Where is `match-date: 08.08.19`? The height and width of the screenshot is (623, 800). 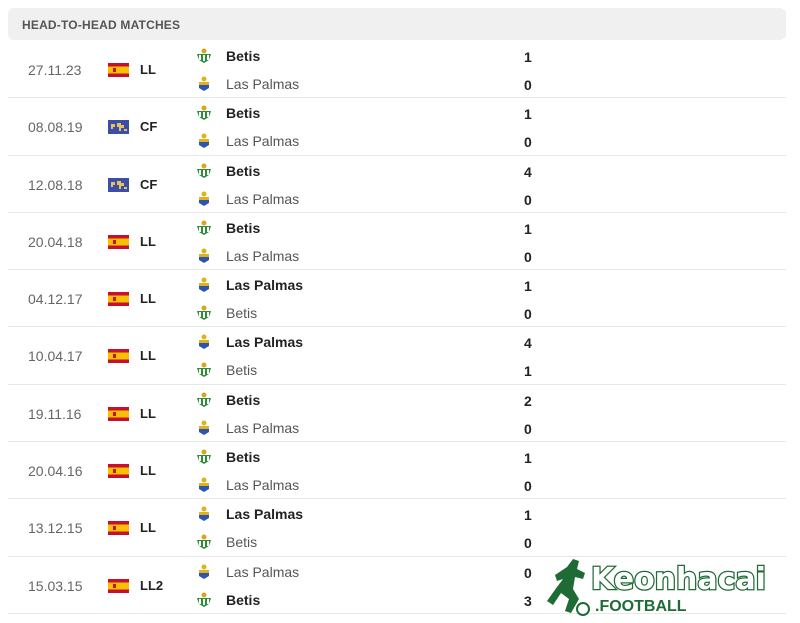 match-date: 08.08.19 is located at coordinates (55, 127).